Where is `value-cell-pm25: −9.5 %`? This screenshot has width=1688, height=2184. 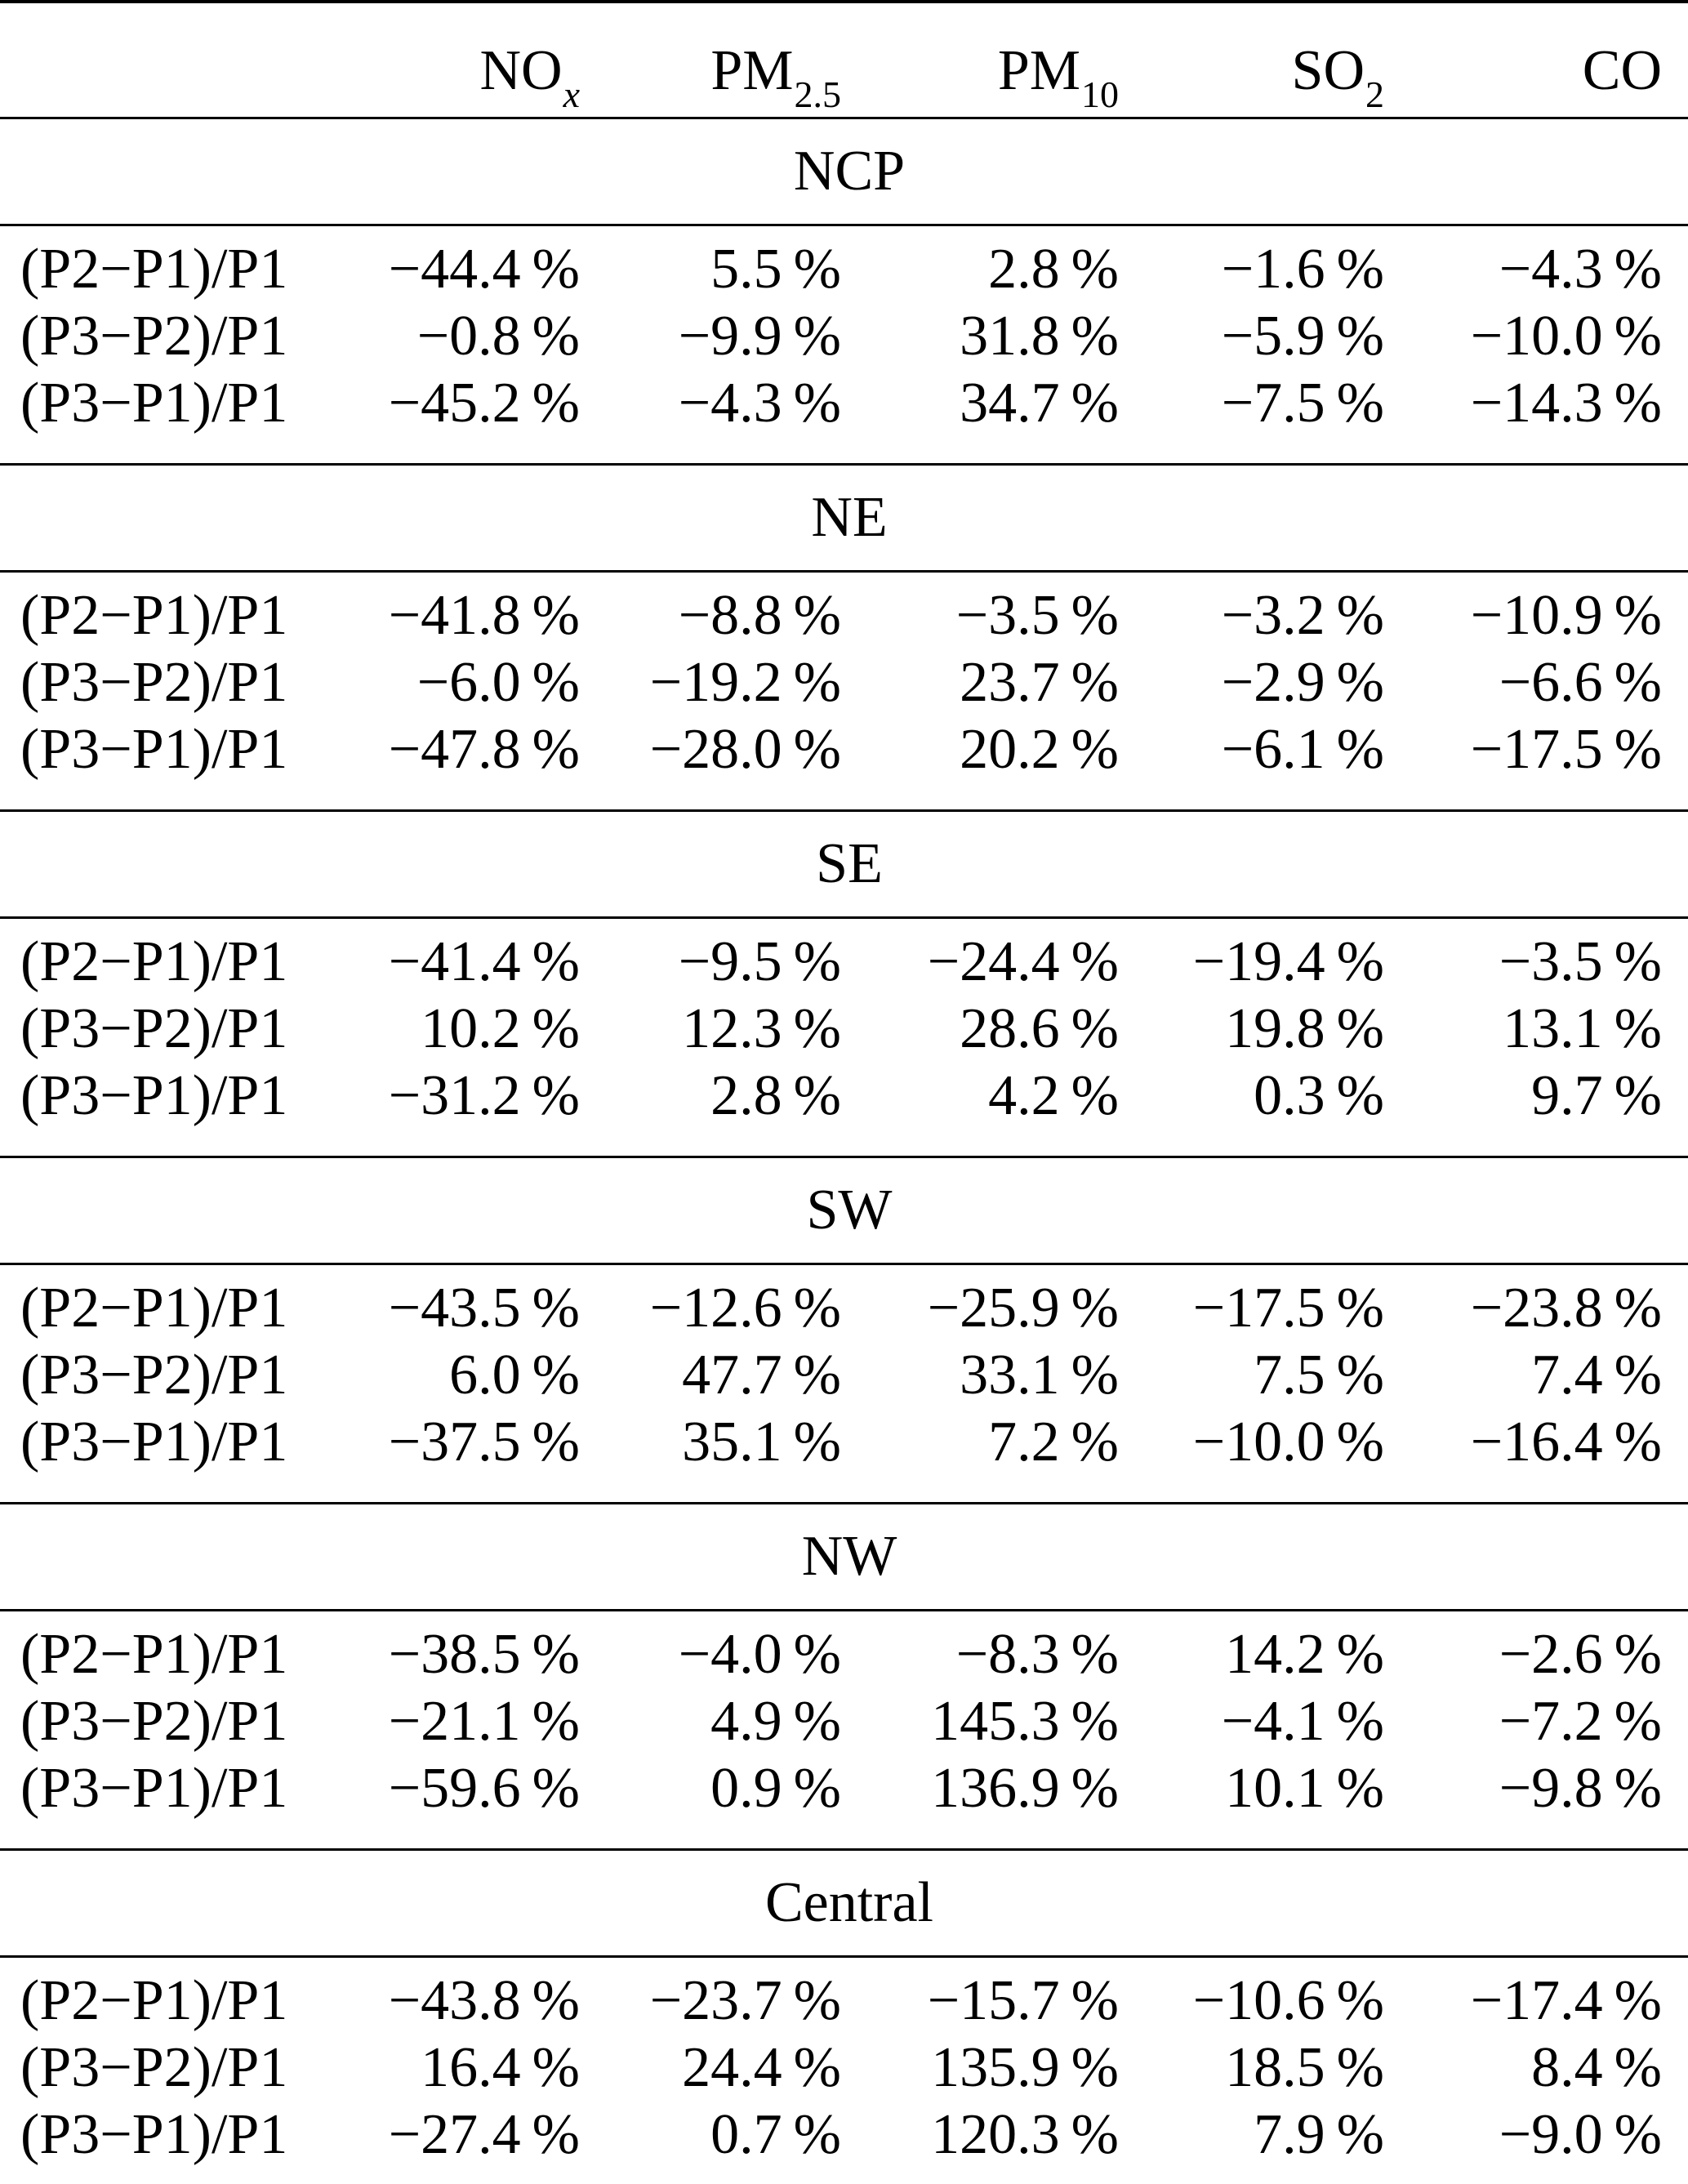 value-cell-pm25: −9.5 % is located at coordinates (759, 962).